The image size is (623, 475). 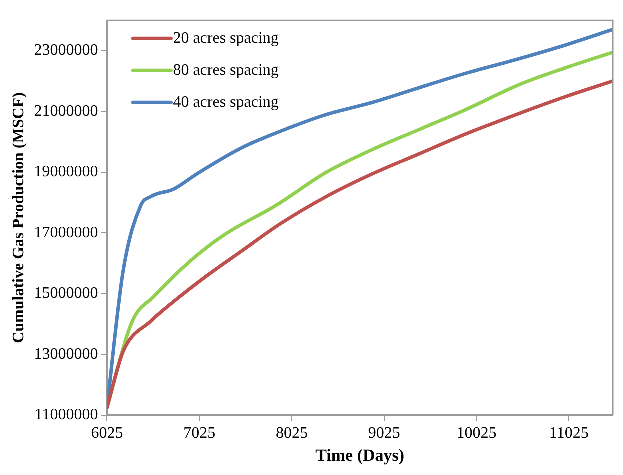 What do you see at coordinates (19, 218) in the screenshot?
I see `y-axis-title: Cumulative Gas Production (MSCF)` at bounding box center [19, 218].